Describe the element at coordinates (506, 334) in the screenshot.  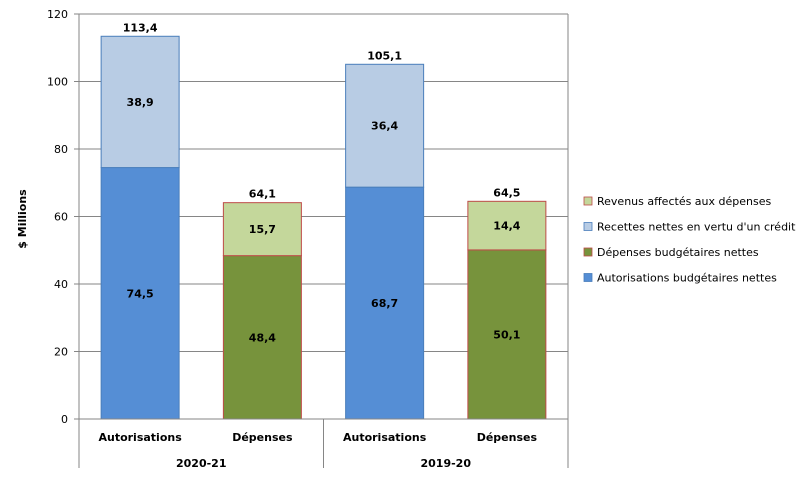
I see `segment-value-label: 50,1` at that location.